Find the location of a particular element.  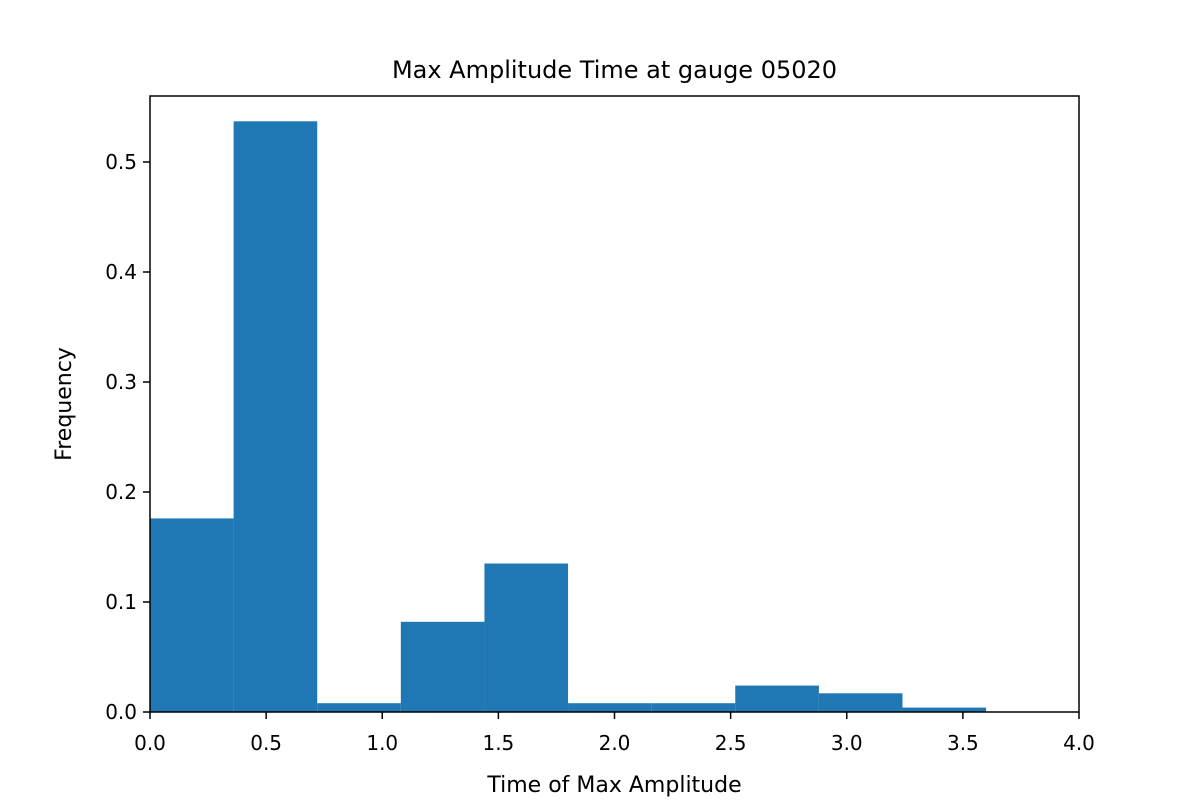

y-tick-label: 0.0 is located at coordinates (121, 712).